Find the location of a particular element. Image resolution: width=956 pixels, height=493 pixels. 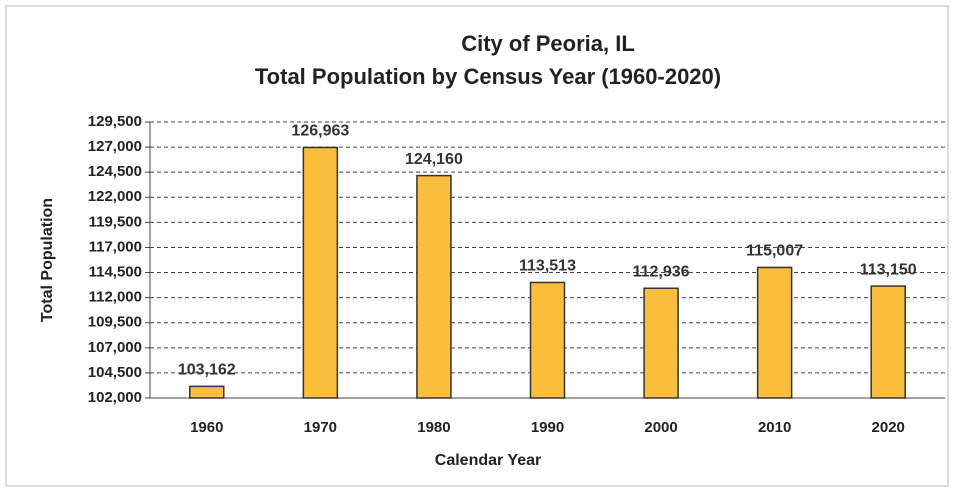

x-tick-label: 2020 is located at coordinates (888, 427).